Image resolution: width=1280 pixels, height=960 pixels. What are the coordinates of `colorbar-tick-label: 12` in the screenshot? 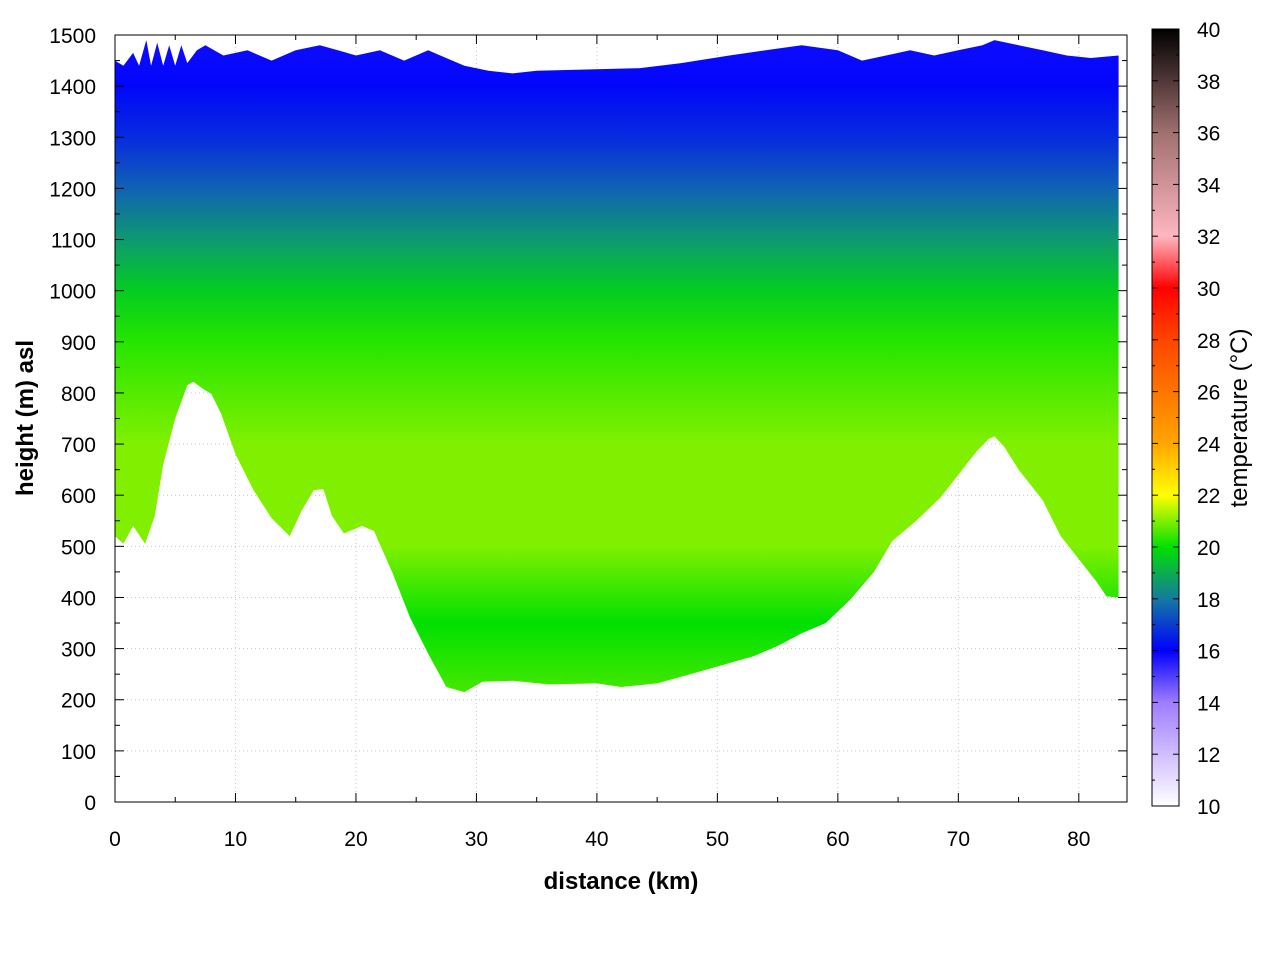 It's located at (1208, 755).